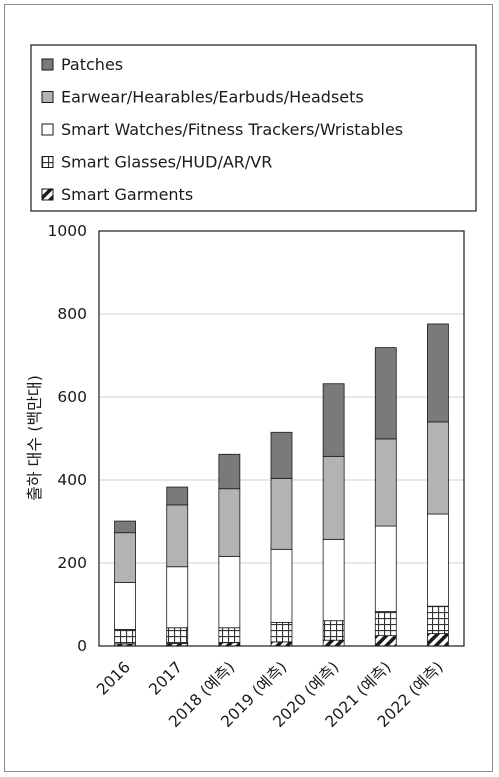  What do you see at coordinates (72, 397) in the screenshot?
I see `y-tick-label: 600` at bounding box center [72, 397].